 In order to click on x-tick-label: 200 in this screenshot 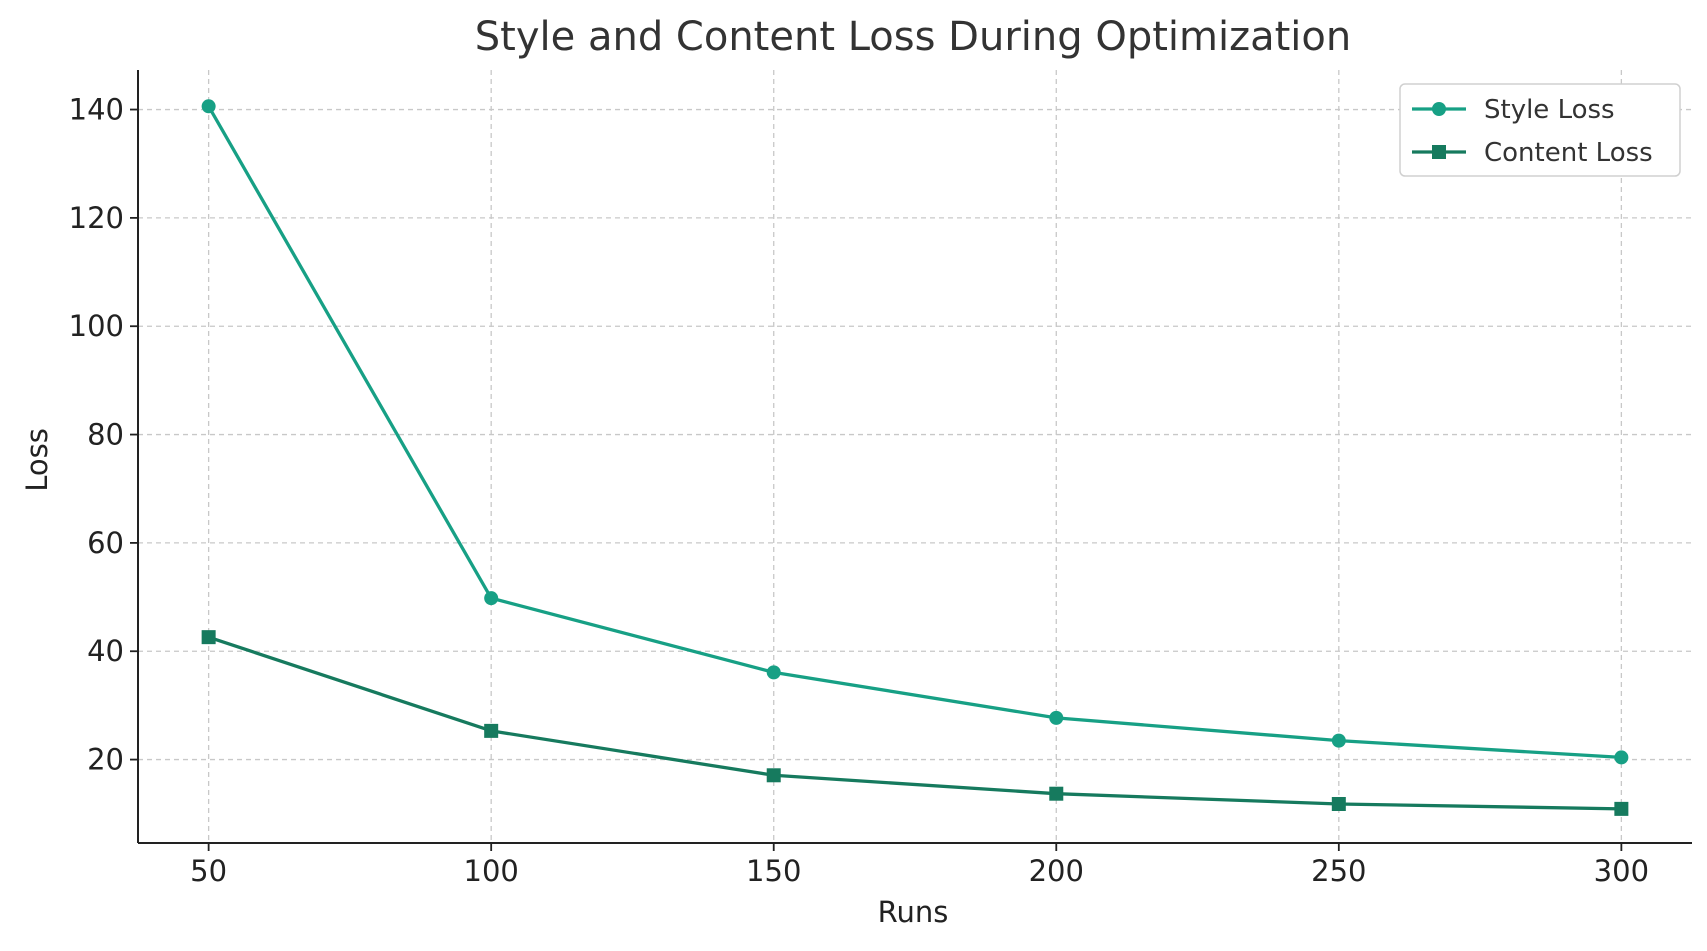, I will do `click(1056, 871)`.